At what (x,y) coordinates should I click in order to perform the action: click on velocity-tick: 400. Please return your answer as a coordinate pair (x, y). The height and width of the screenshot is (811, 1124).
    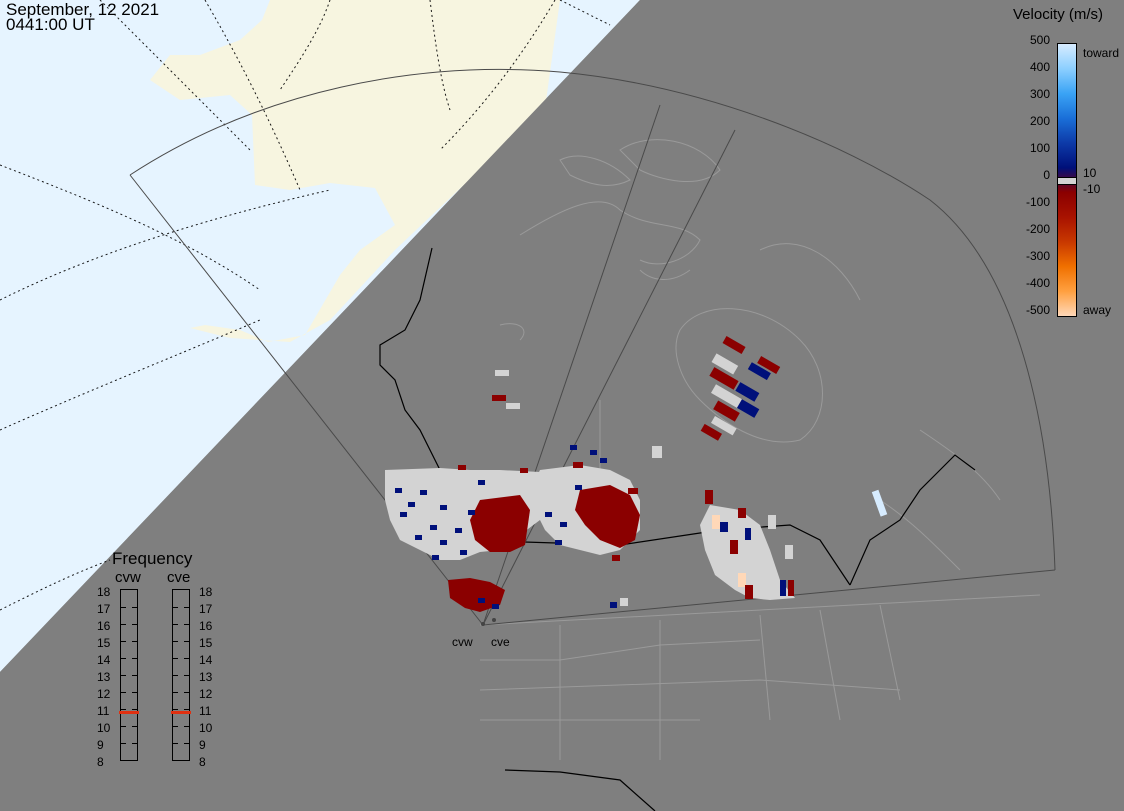
    Looking at the image, I should click on (1039, 67).